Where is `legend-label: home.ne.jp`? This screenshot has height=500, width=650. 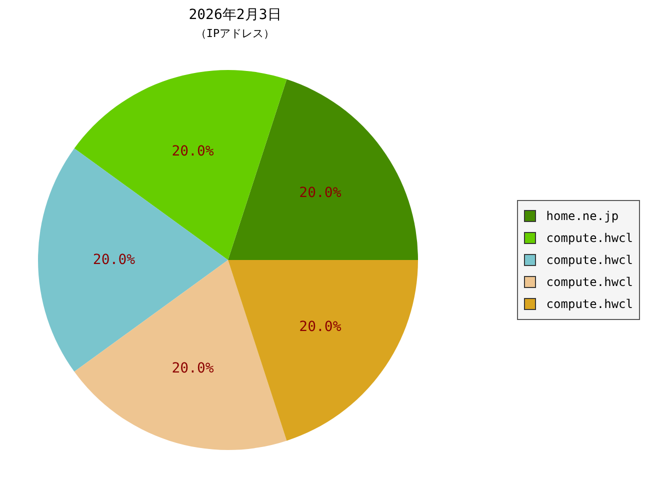 legend-label: home.ne.jp is located at coordinates (582, 216).